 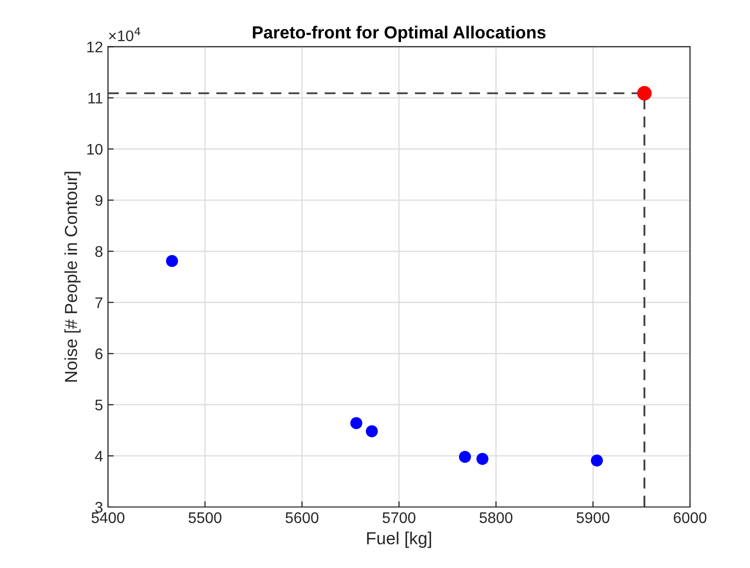 What do you see at coordinates (98, 507) in the screenshot?
I see `y-tick-label: 3` at bounding box center [98, 507].